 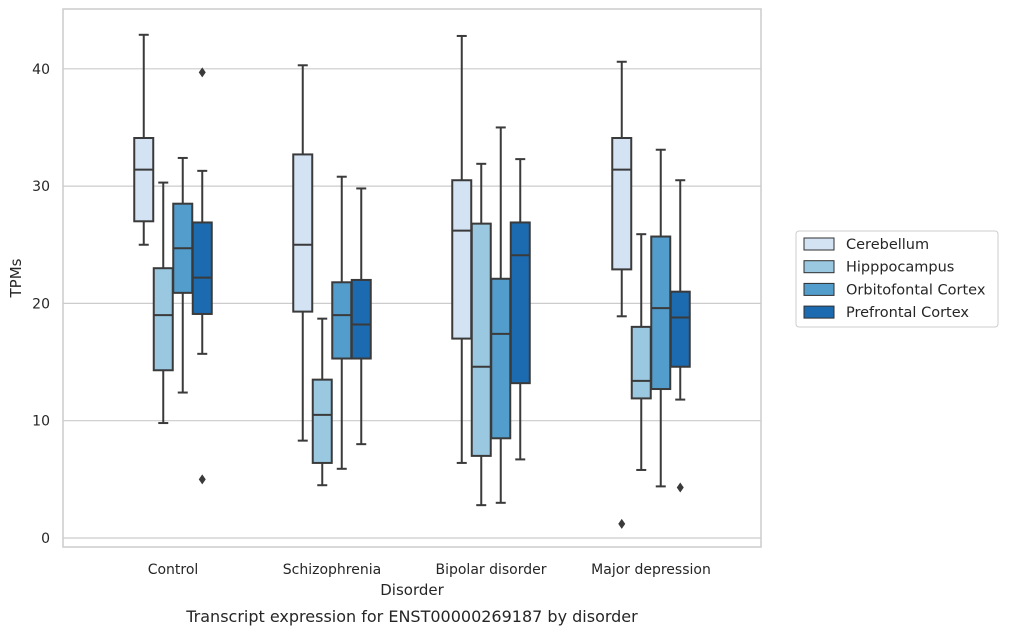 I want to click on y-axis-label: TPMs, so click(x=16, y=278).